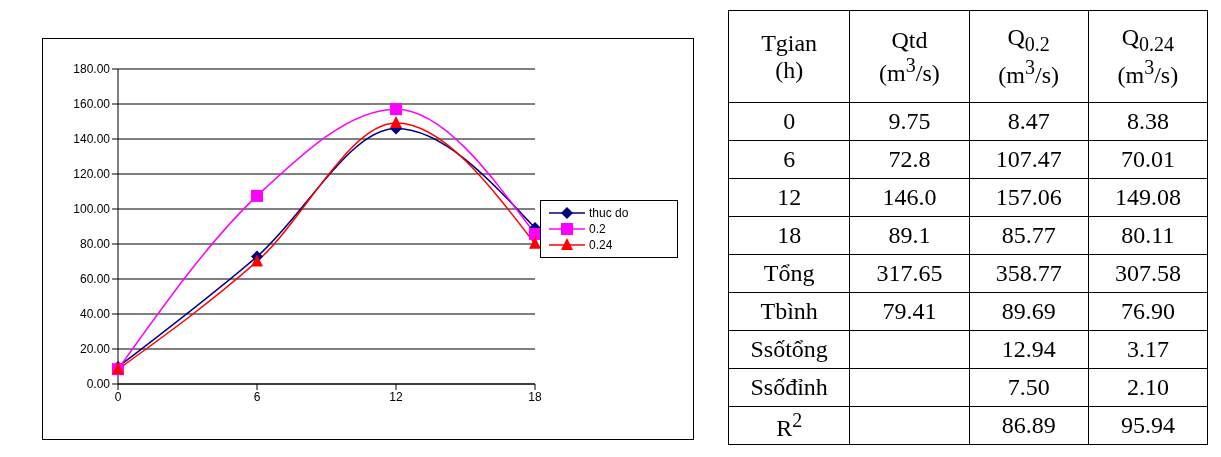  Describe the element at coordinates (1029, 235) in the screenshot. I see `data-label: 85.77` at that location.